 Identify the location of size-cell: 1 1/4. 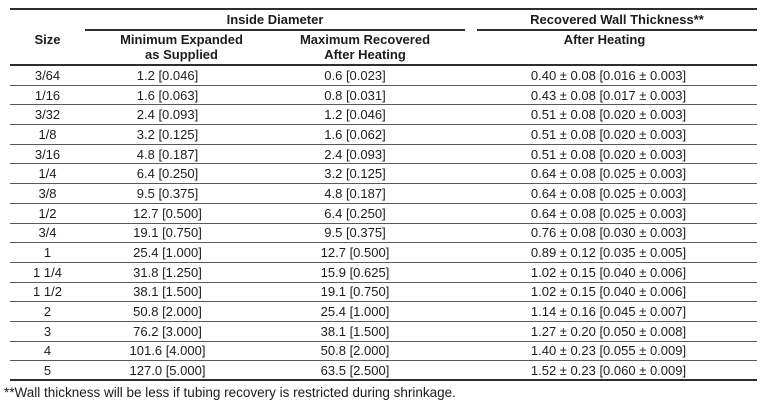
(47, 272).